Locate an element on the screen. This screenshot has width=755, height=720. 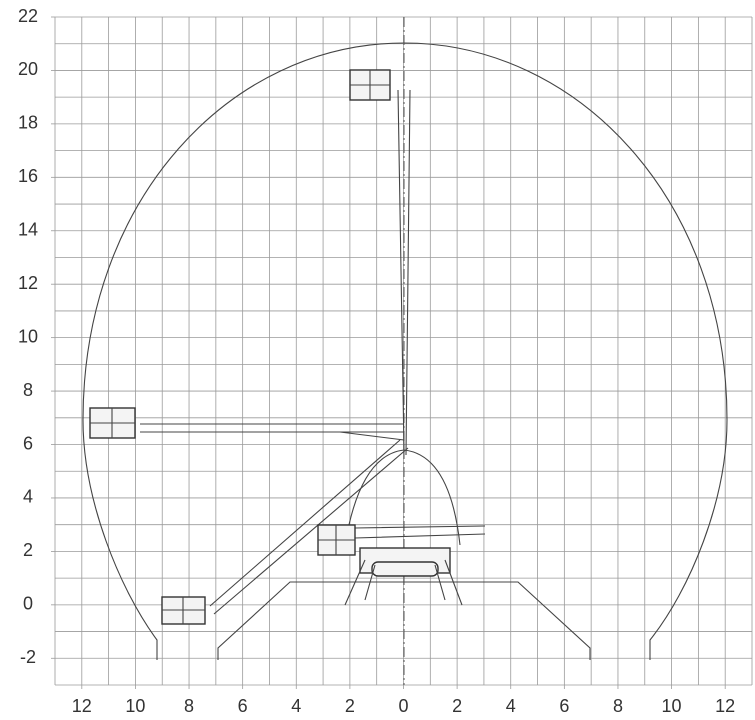
y-tick-label: 16 is located at coordinates (28, 176).